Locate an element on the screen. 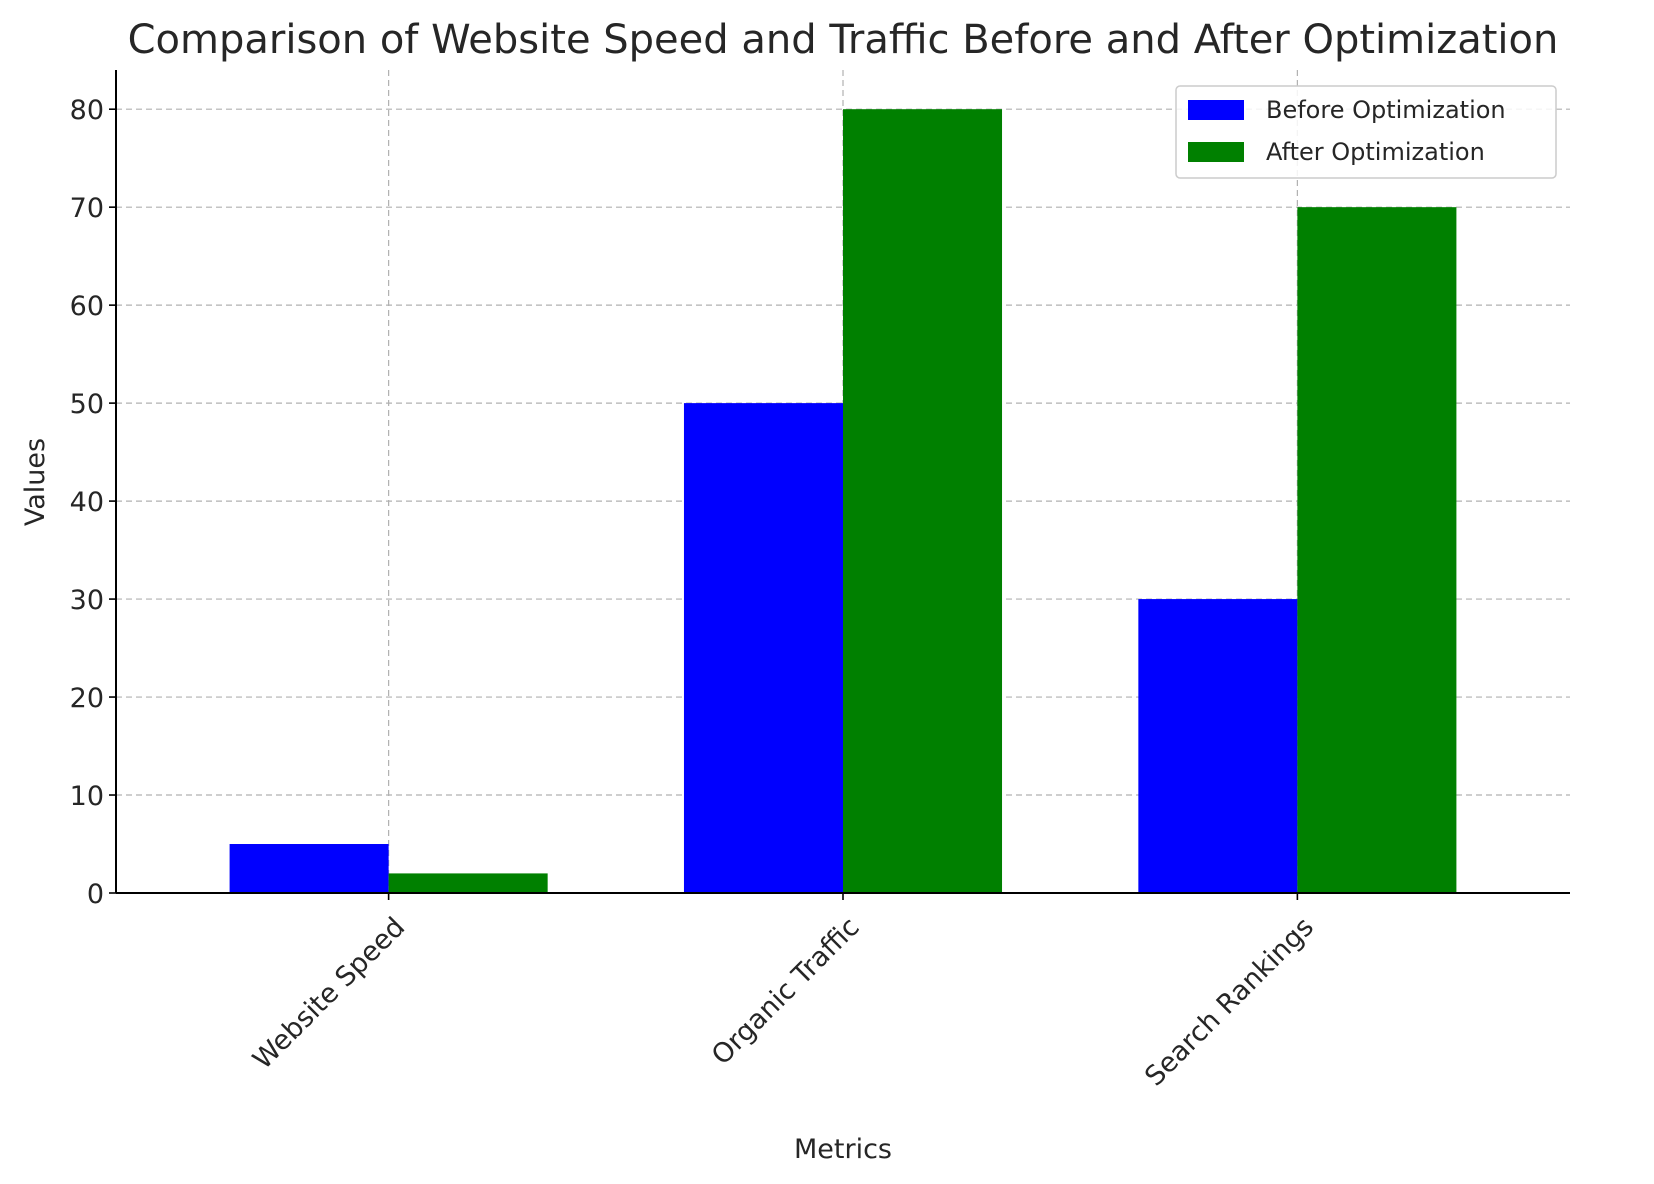  legend-swatch-before is located at coordinates (1216, 110).